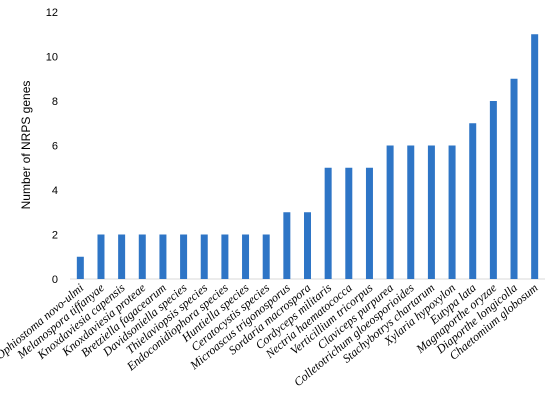  I want to click on y-axis-label: Number of NRPS genes, so click(26, 145).